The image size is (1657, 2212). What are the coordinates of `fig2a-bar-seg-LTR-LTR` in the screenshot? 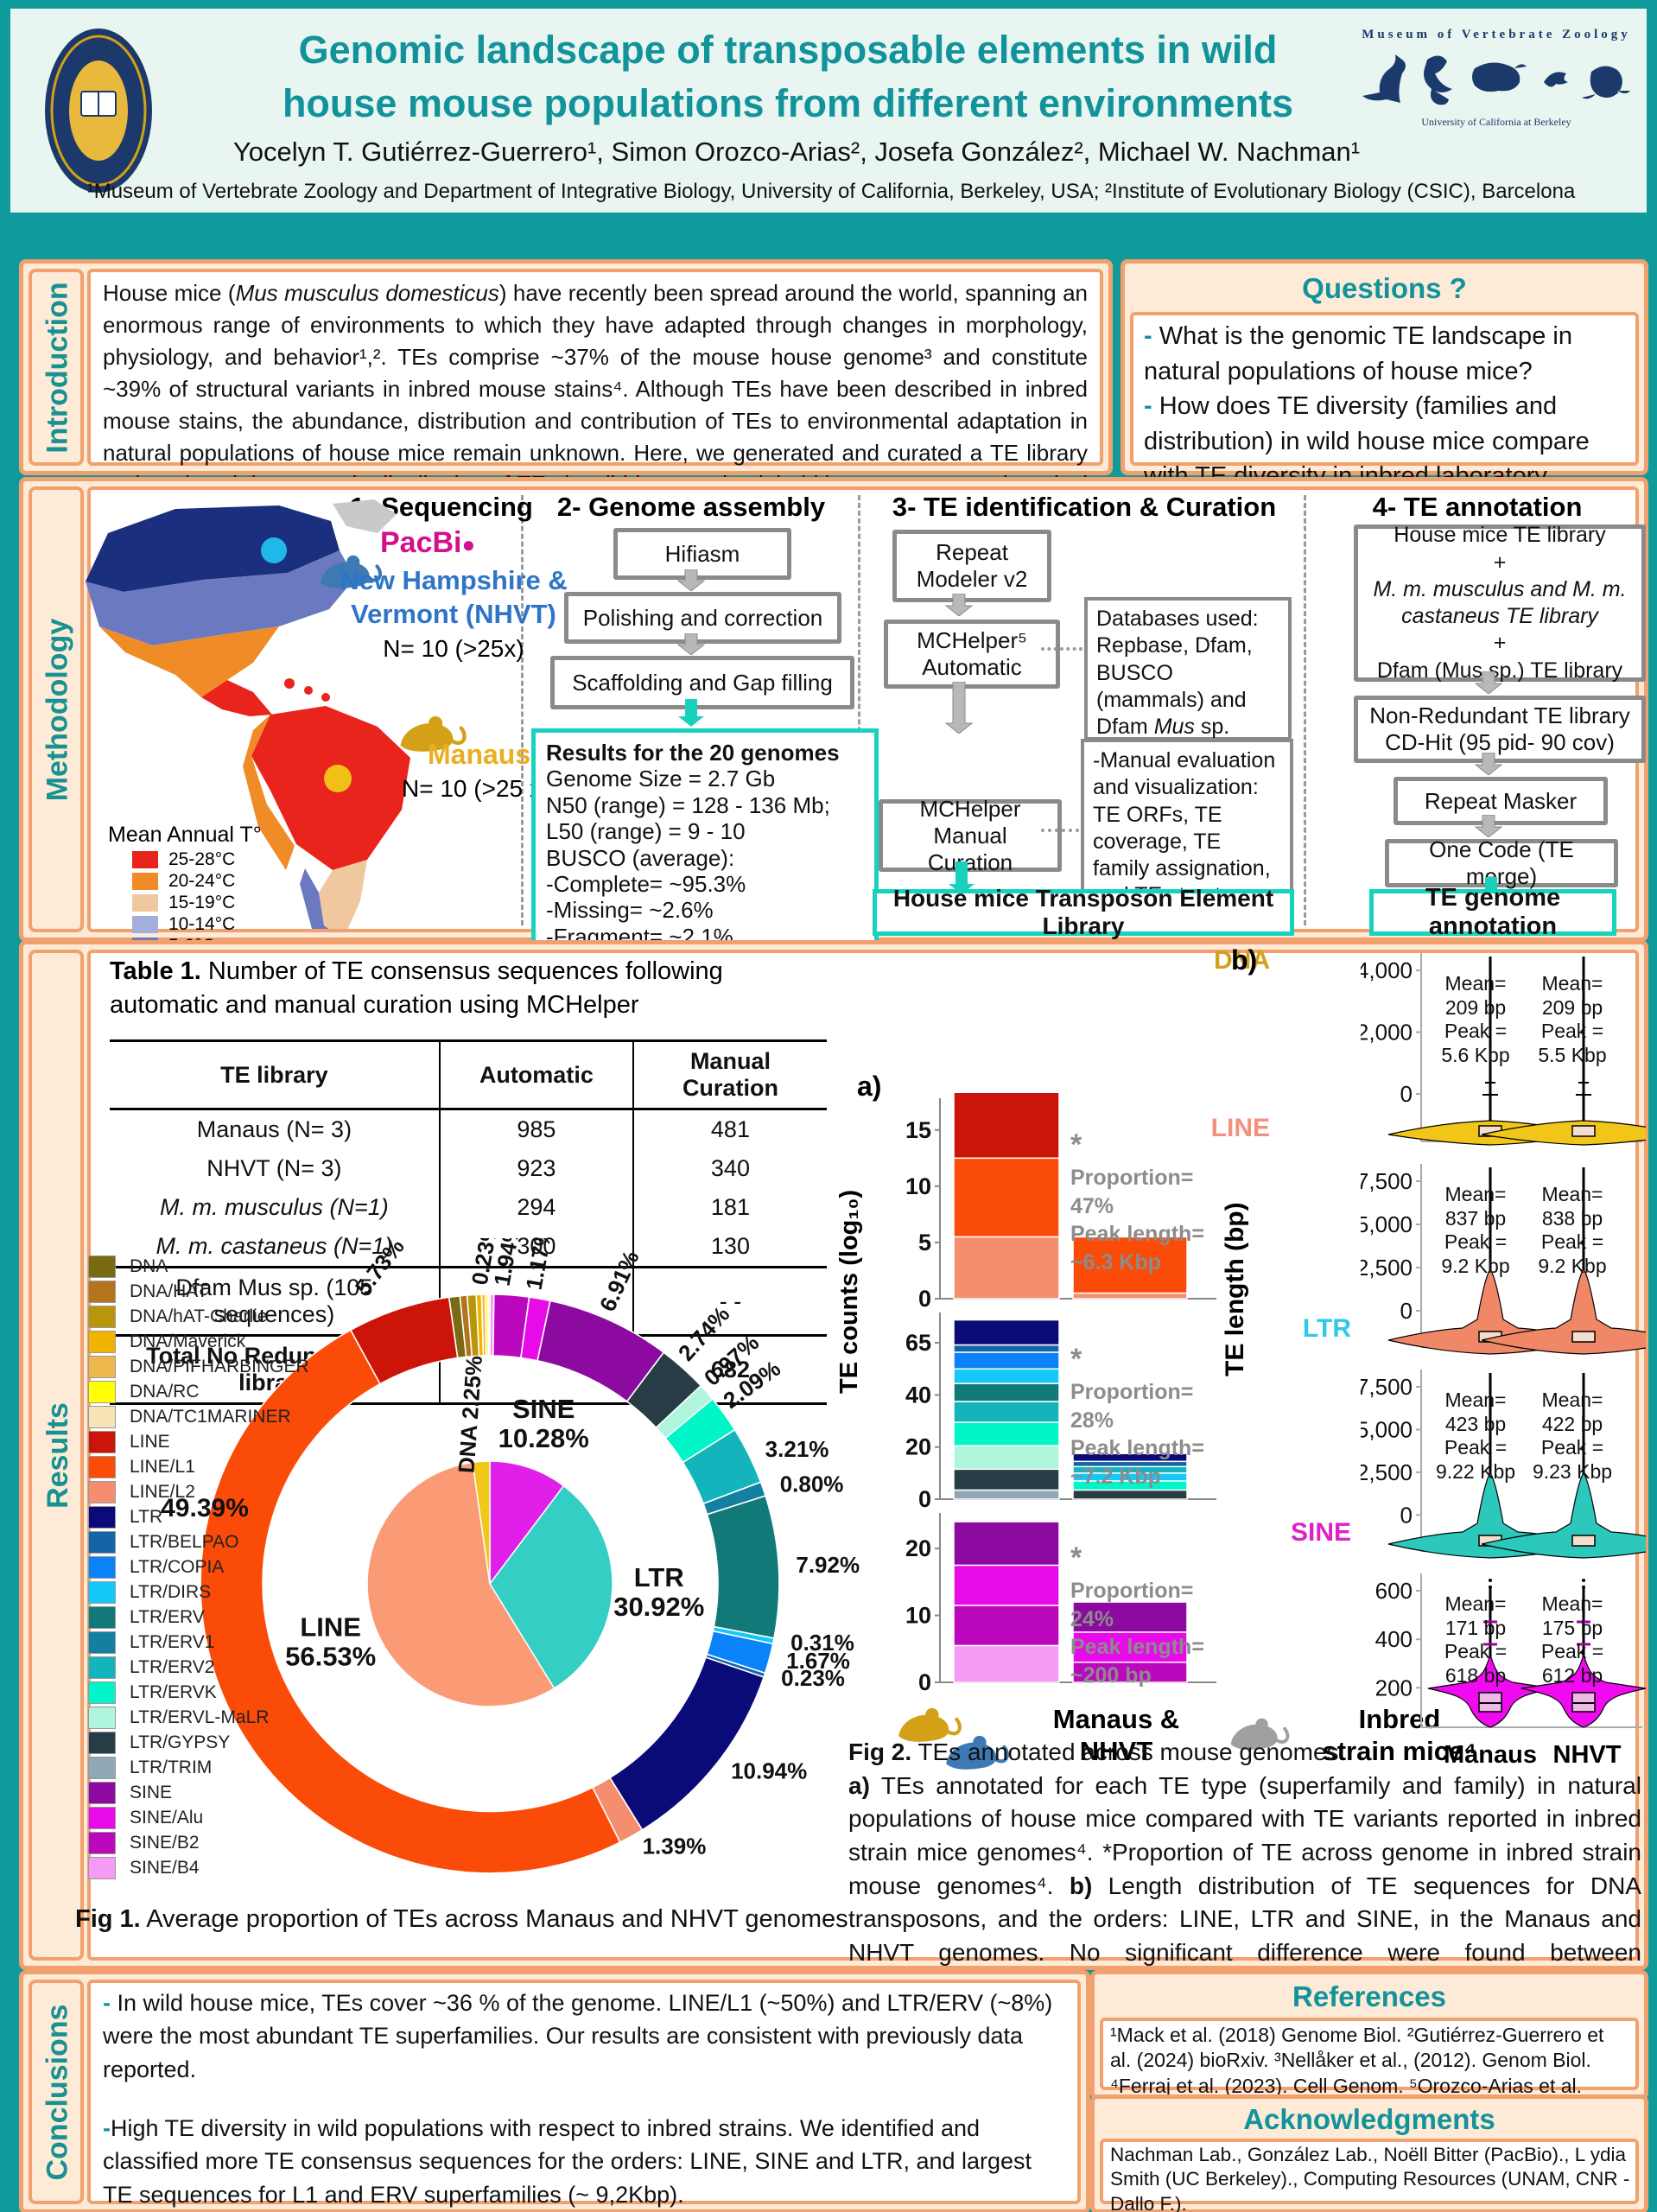 It's located at (1130, 1457).